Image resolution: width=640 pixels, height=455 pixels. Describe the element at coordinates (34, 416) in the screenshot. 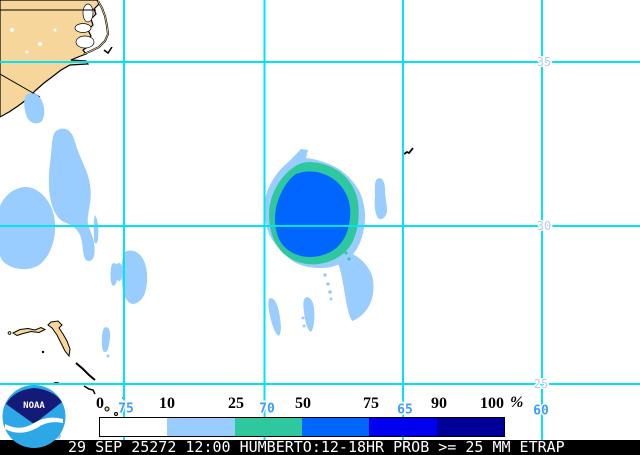

I see `noaa-logo: NOAA` at that location.